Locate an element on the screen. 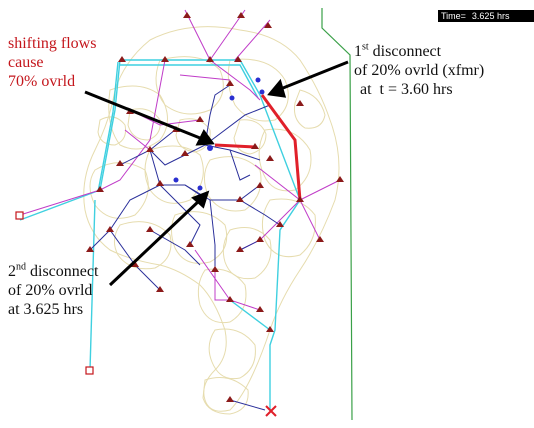  annotation-first-line1: 1st disconnect is located at coordinates (419, 51).